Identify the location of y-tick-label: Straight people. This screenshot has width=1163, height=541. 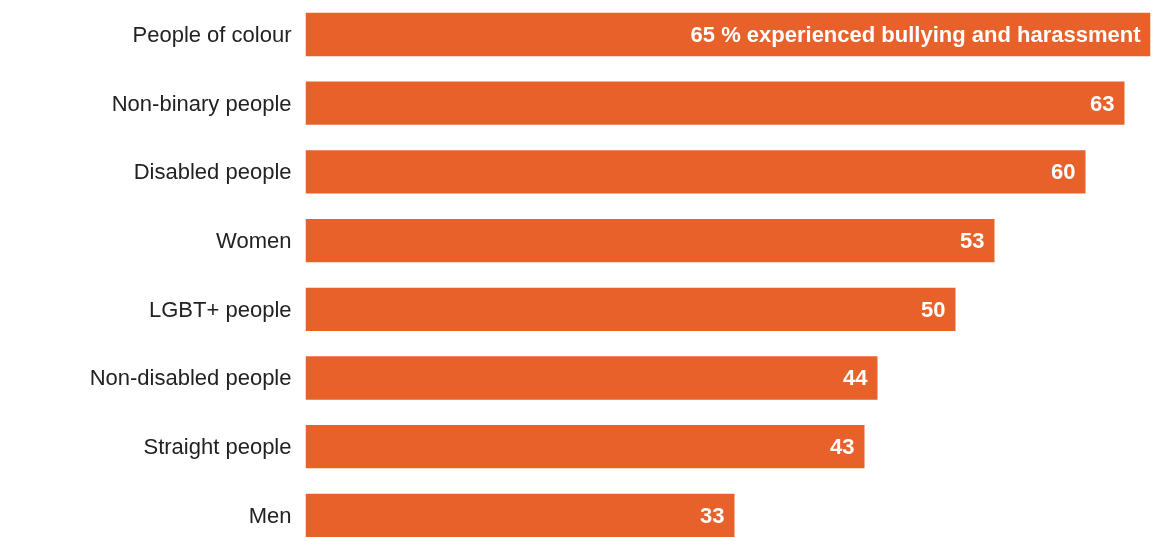
(217, 447).